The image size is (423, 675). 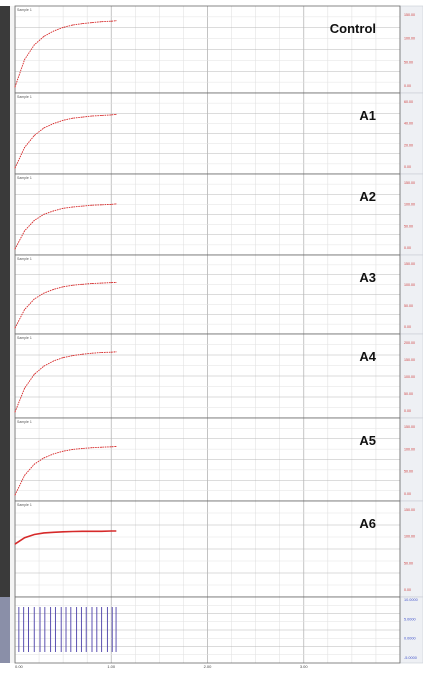 What do you see at coordinates (367, 277) in the screenshot?
I see `panel-title: A3` at bounding box center [367, 277].